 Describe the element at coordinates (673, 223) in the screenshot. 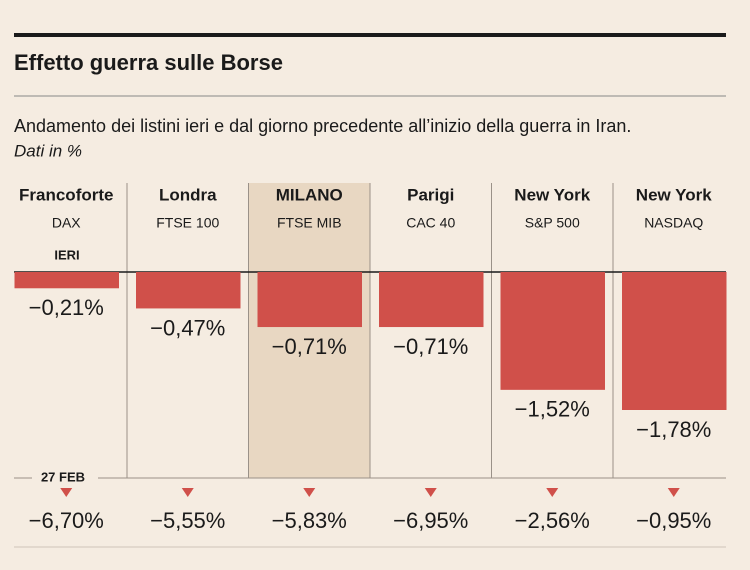

I see `index-label: NASDAQ` at that location.